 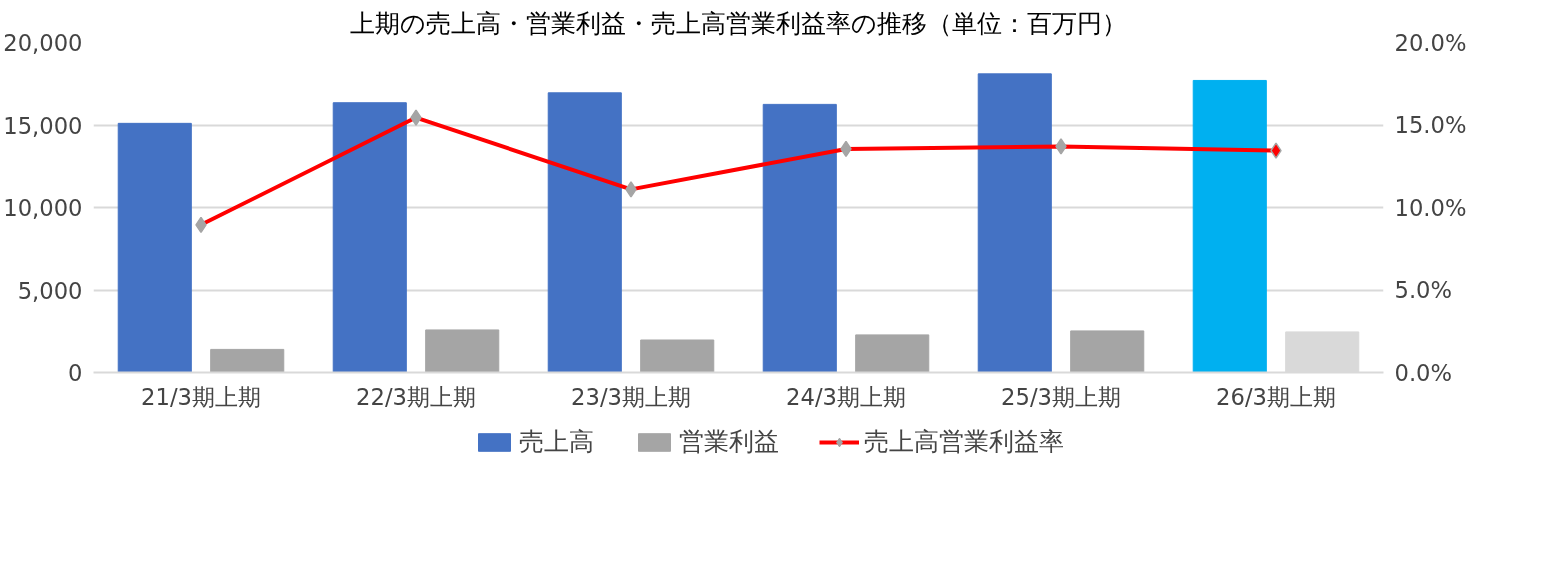 What do you see at coordinates (1430, 207) in the screenshot?
I see `y2-tick-label: 10.0%` at bounding box center [1430, 207].